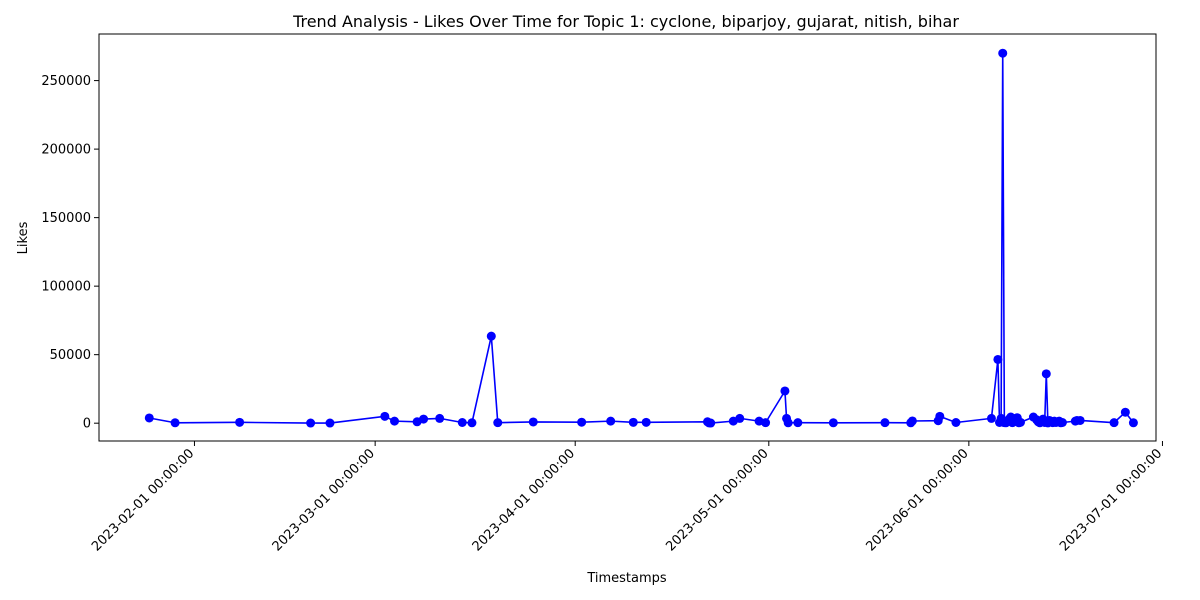  What do you see at coordinates (66, 150) in the screenshot?
I see `y-tick-label: 200000` at bounding box center [66, 150].